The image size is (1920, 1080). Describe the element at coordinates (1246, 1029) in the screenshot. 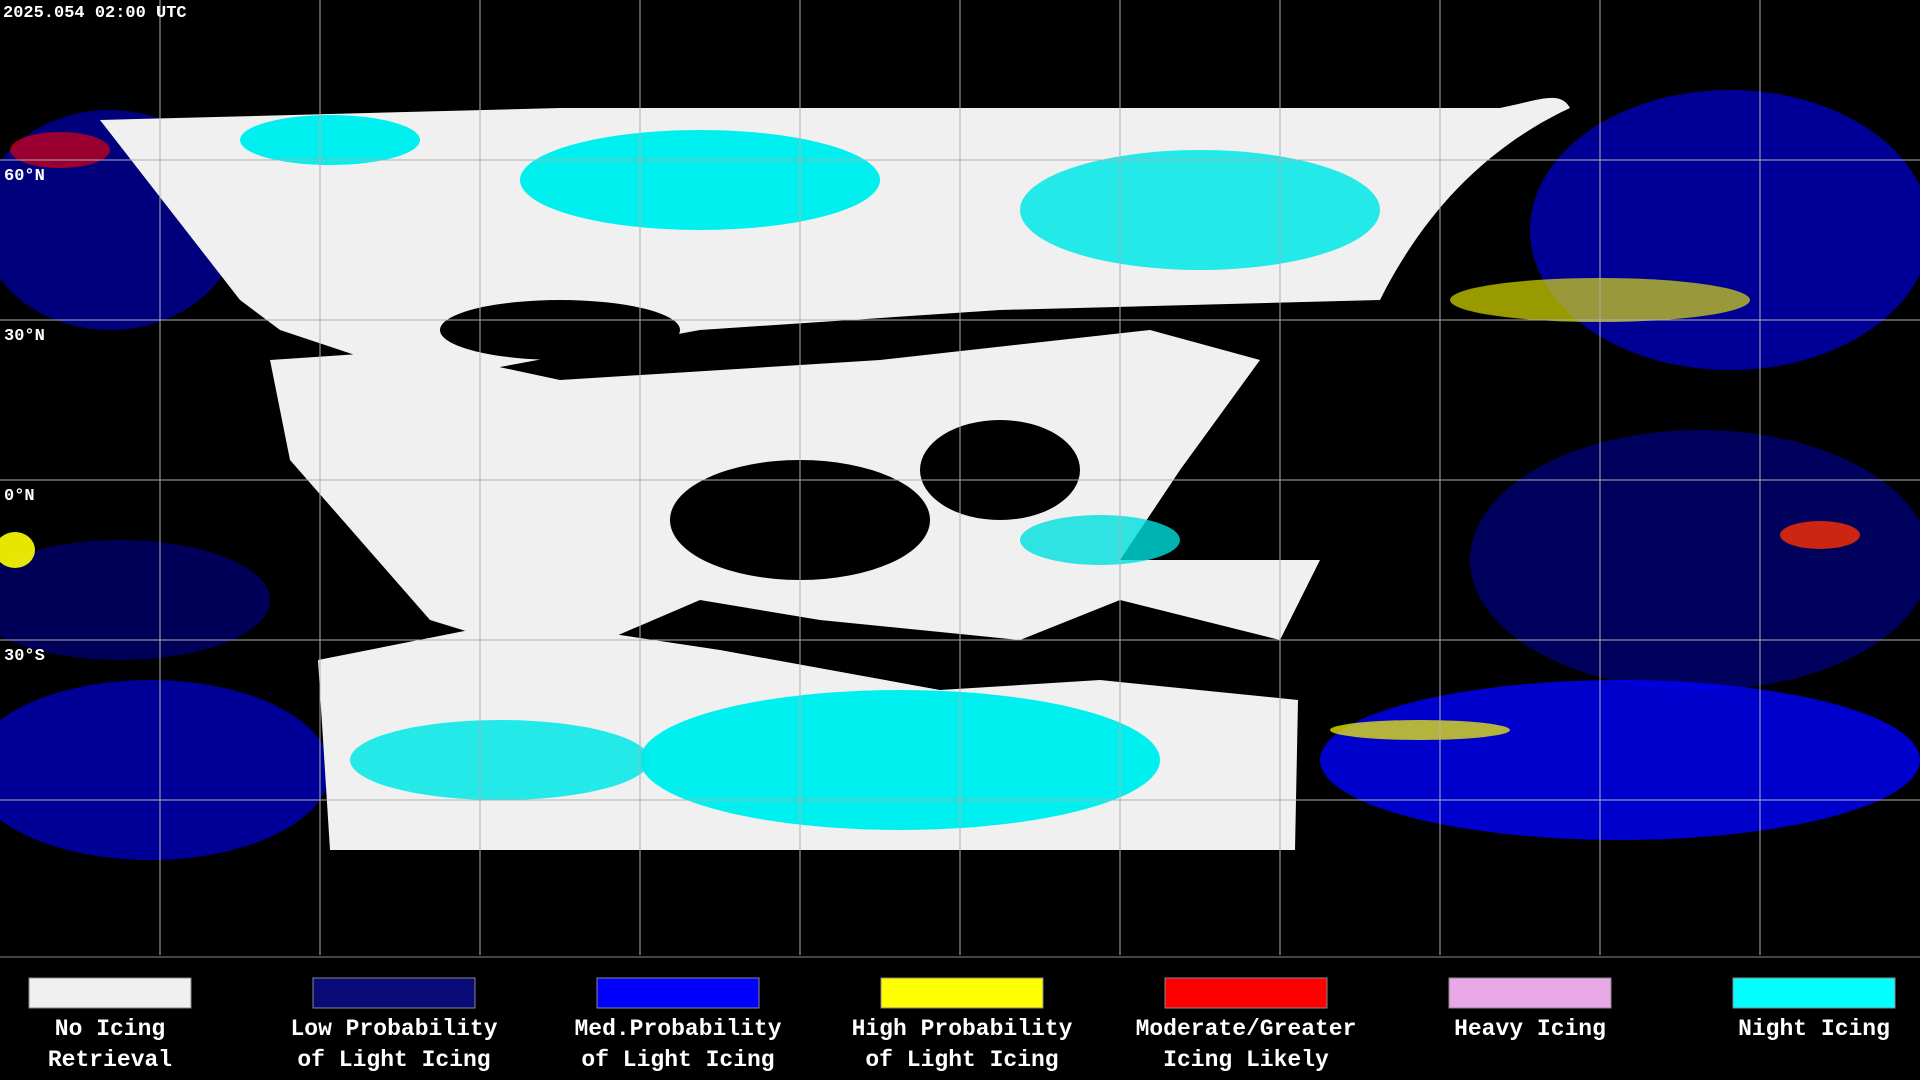

I see `legend-label: Moderate/Greater` at that location.